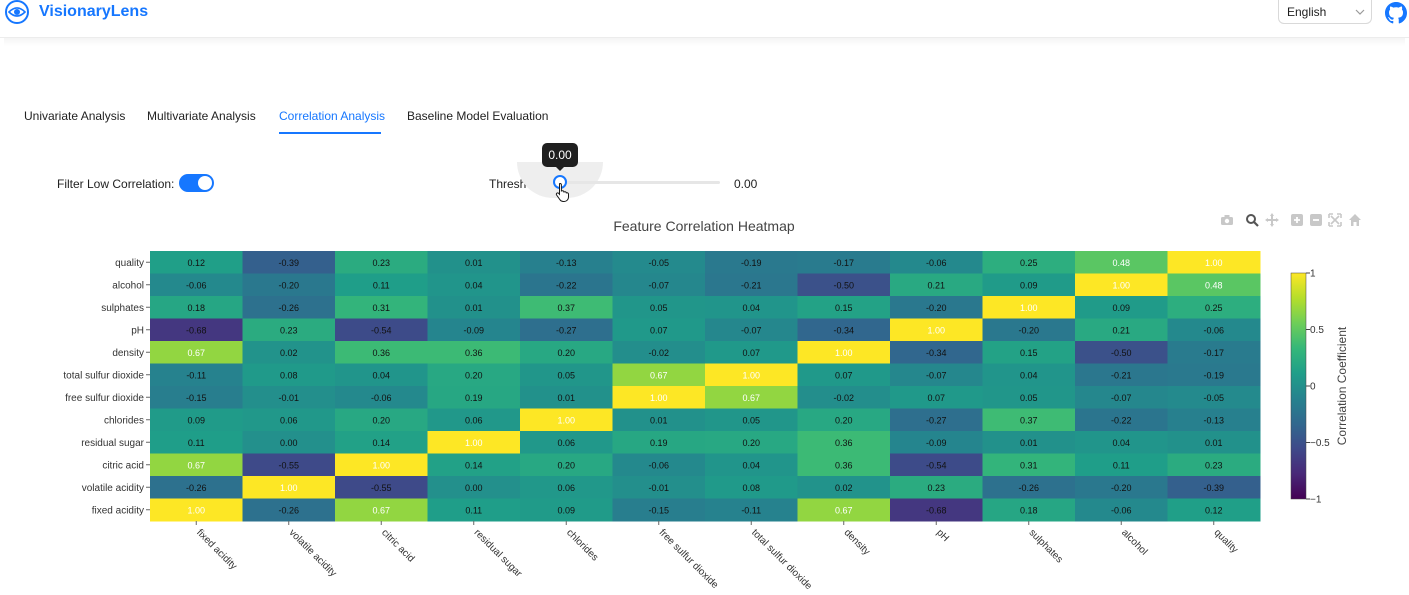 Image resolution: width=1409 pixels, height=595 pixels. Describe the element at coordinates (640, 182) in the screenshot. I see `threshold-slider` at that location.